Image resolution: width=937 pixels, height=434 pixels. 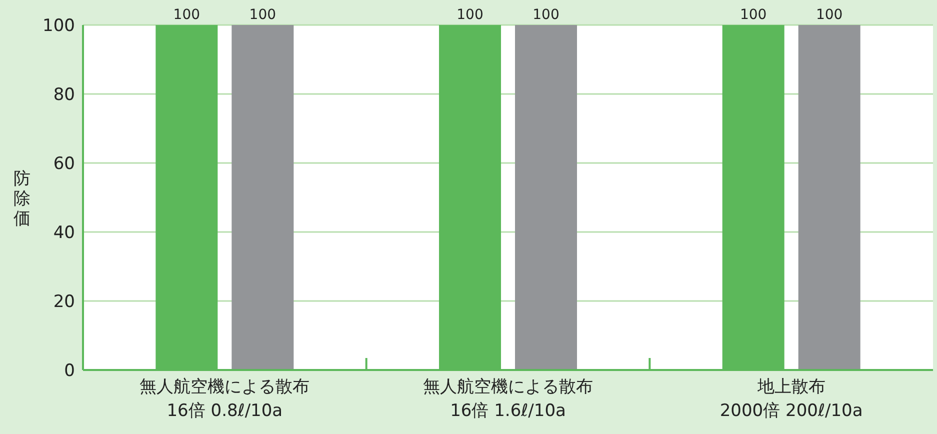 I want to click on x-tick-label: 無人航空機による散布 16倍 0.8ℓ/10a, so click(x=225, y=399).